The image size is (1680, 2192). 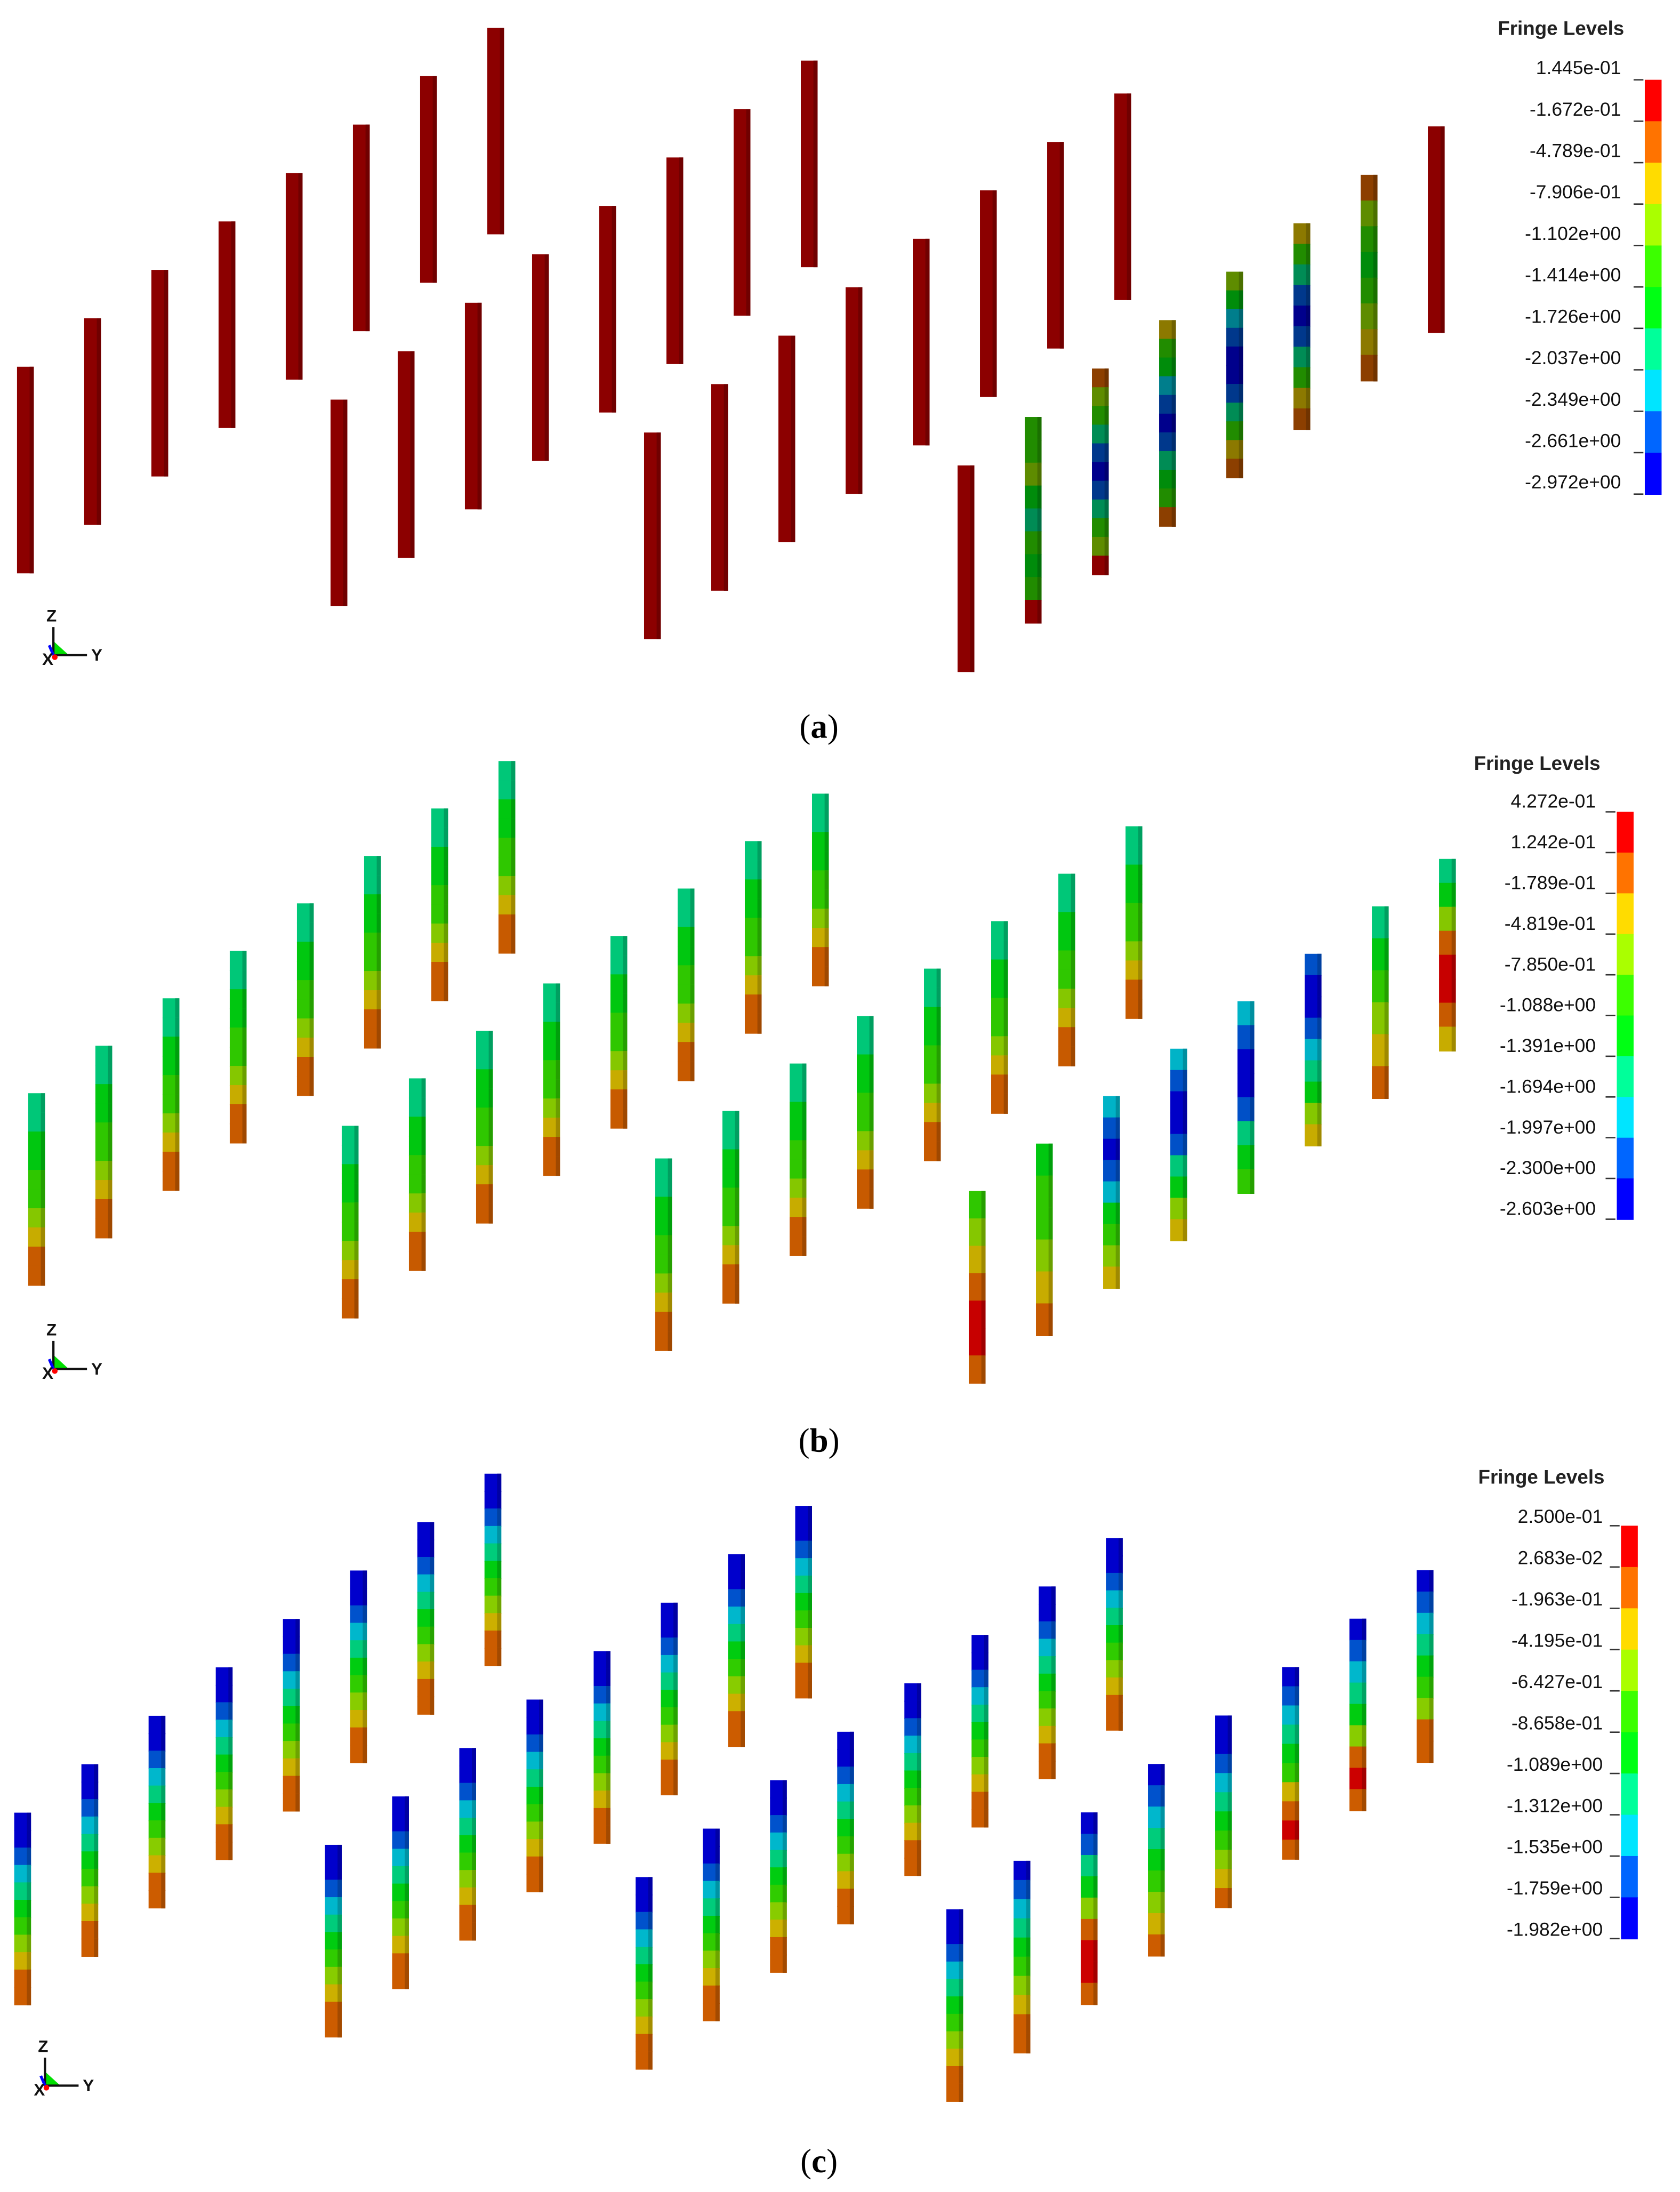 What do you see at coordinates (1557, 1640) in the screenshot?
I see `legend-level-label: -4.195e-01` at bounding box center [1557, 1640].